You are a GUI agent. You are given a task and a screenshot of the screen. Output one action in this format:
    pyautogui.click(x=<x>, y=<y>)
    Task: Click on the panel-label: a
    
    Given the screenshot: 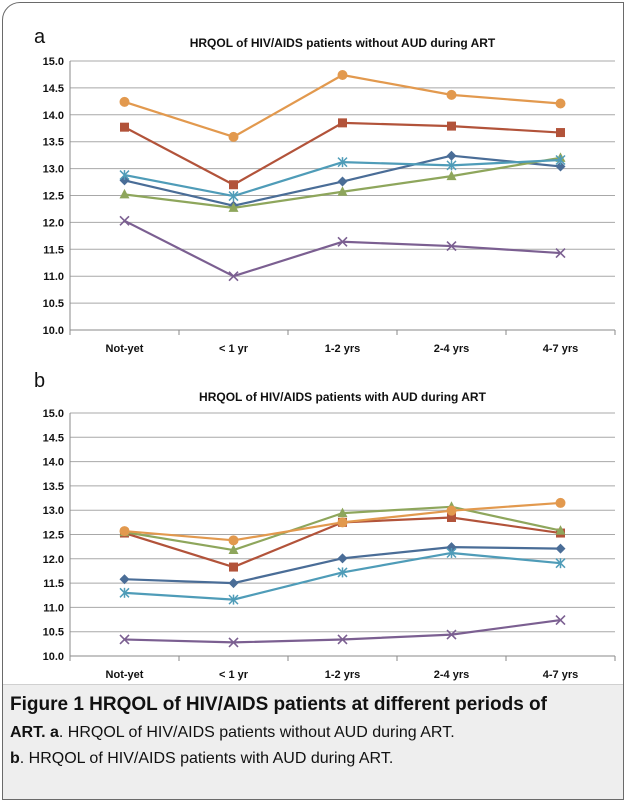 What is the action you would take?
    pyautogui.click(x=40, y=37)
    